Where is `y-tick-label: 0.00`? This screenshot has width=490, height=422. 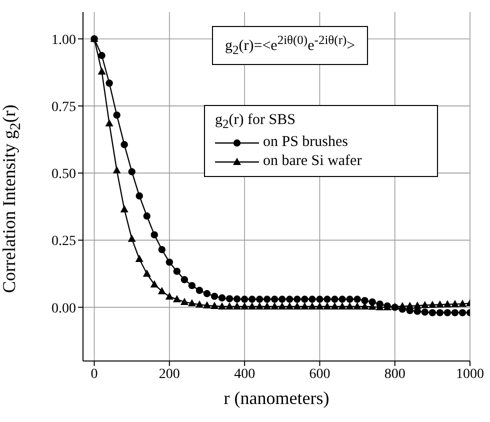
y-tick-label: 0.00 is located at coordinates (64, 308).